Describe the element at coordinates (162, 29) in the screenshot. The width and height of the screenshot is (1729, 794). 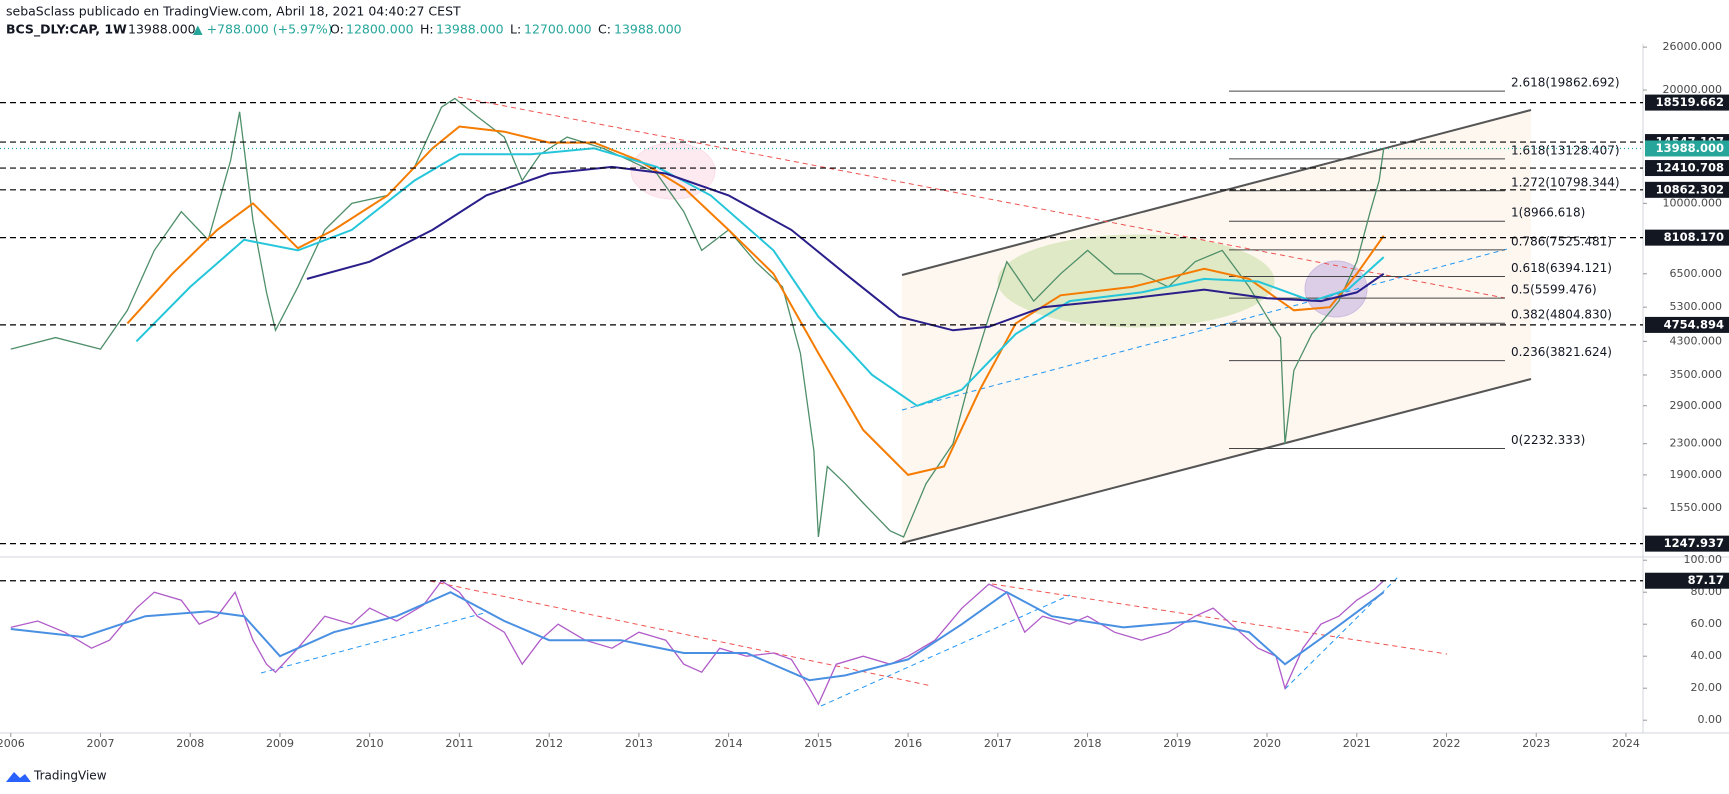
I see `last-price: 13988.000` at that location.